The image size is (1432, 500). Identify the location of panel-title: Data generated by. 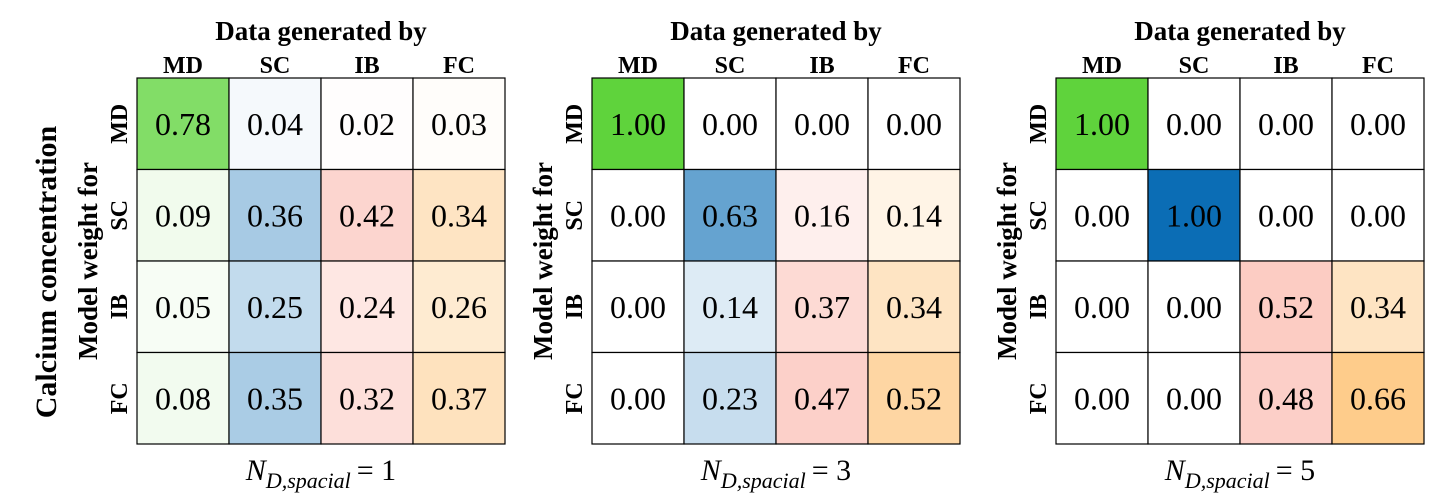
(321, 31).